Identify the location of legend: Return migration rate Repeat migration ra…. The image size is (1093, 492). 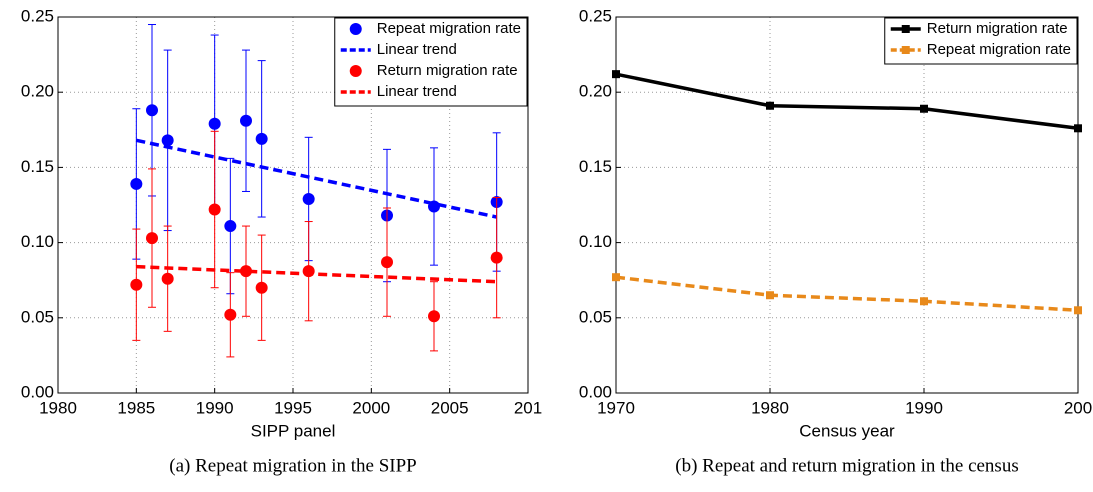
(981, 41).